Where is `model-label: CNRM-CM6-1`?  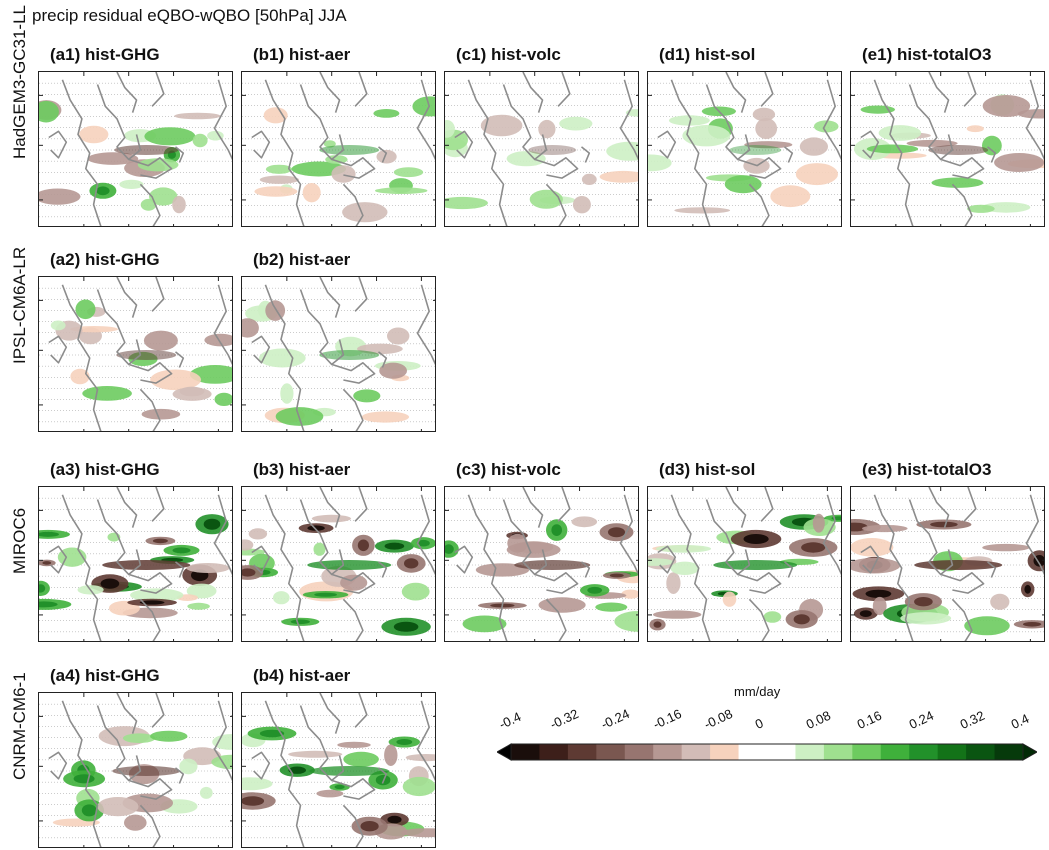
model-label: CNRM-CM6-1 is located at coordinates (19, 726).